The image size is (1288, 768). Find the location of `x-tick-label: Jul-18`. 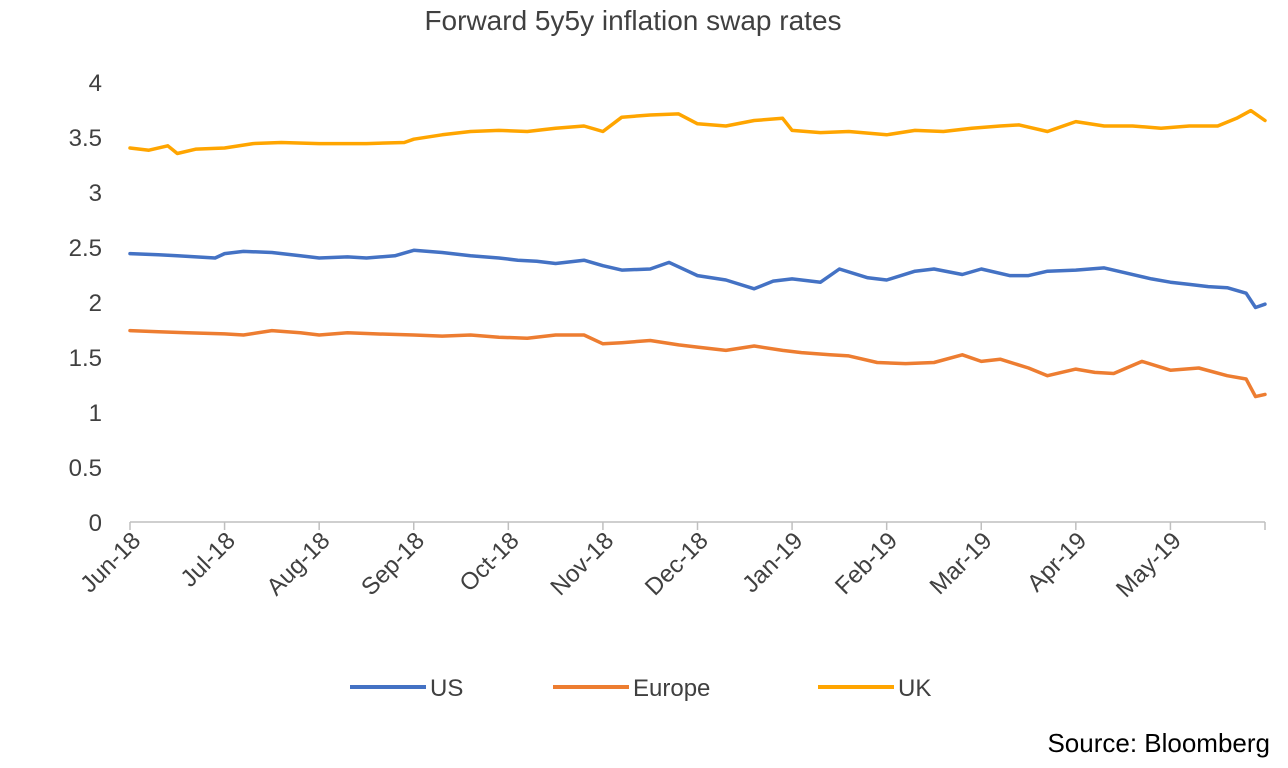

x-tick-label: Jul-18 is located at coordinates (208, 559).